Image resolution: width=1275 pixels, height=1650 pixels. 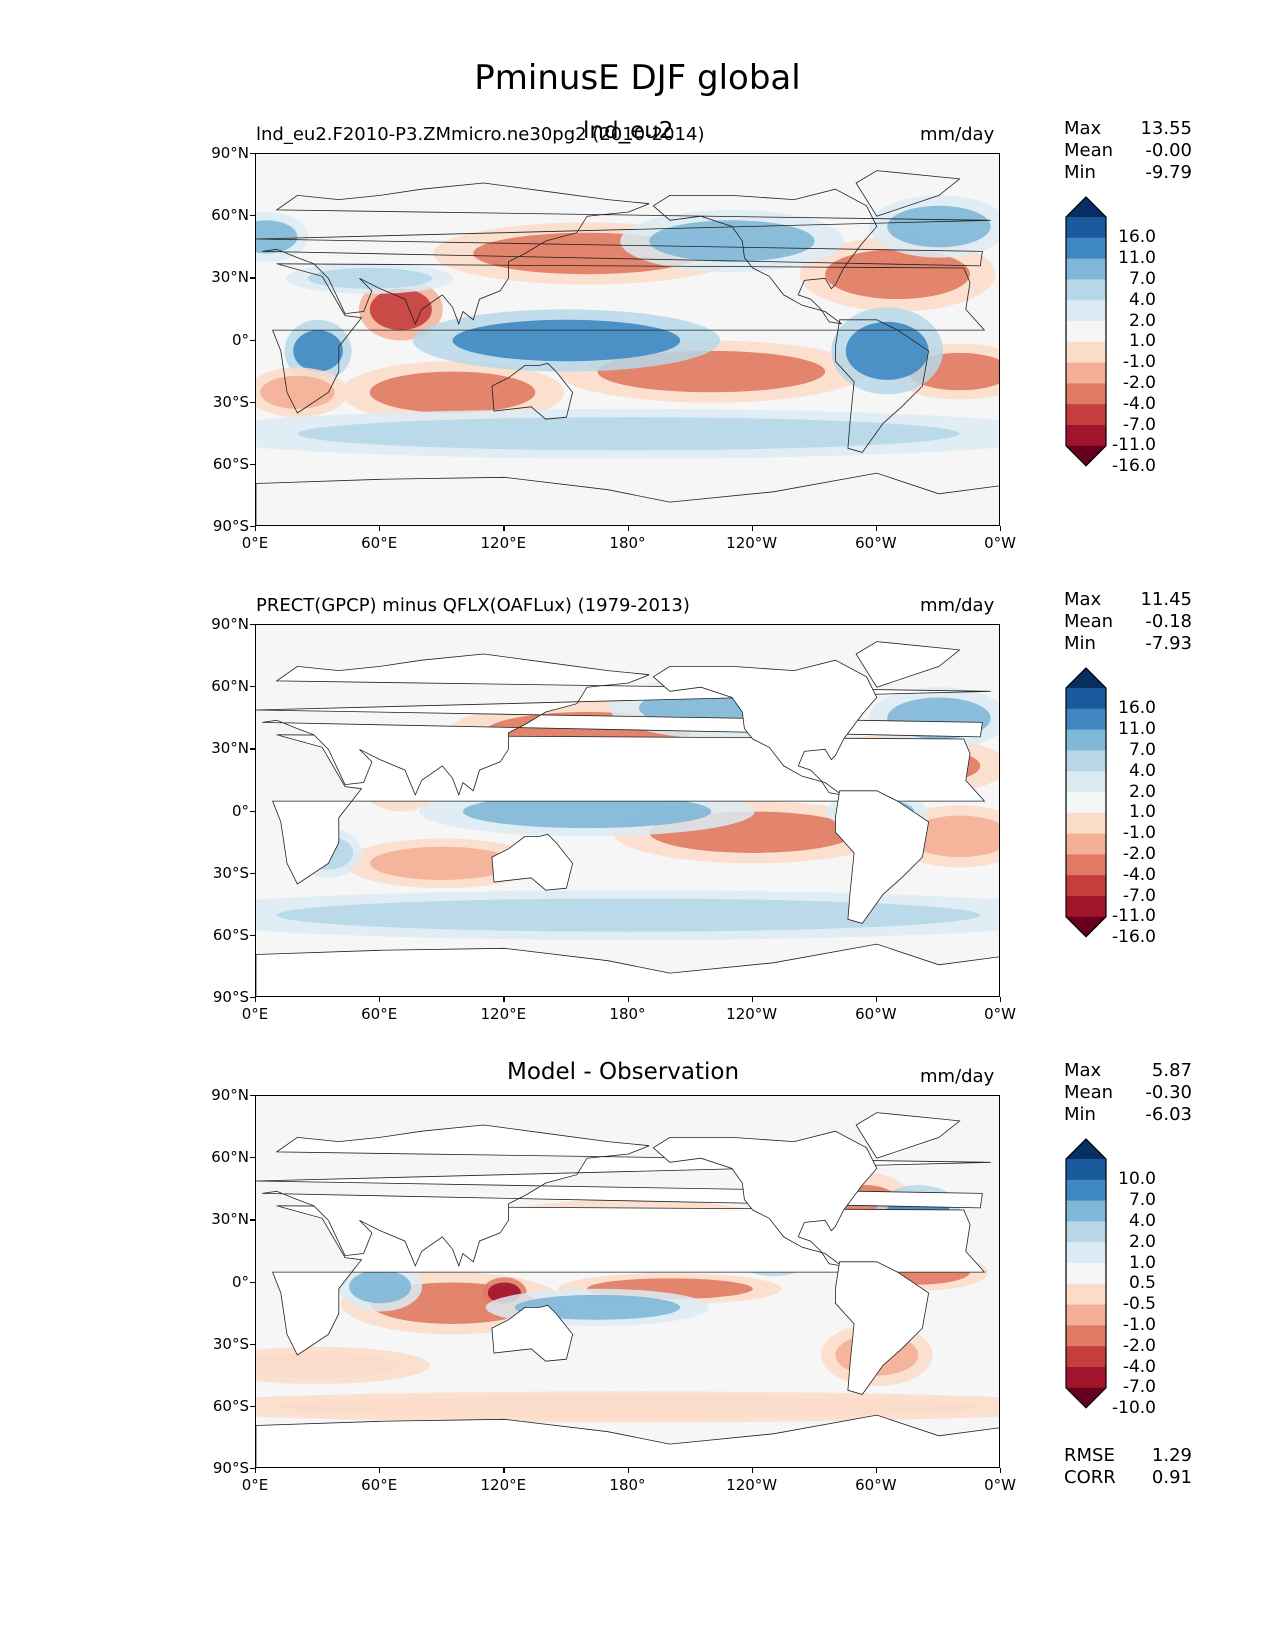 What do you see at coordinates (1137, 1179) in the screenshot?
I see `colorbar-level-label: 10.0` at bounding box center [1137, 1179].